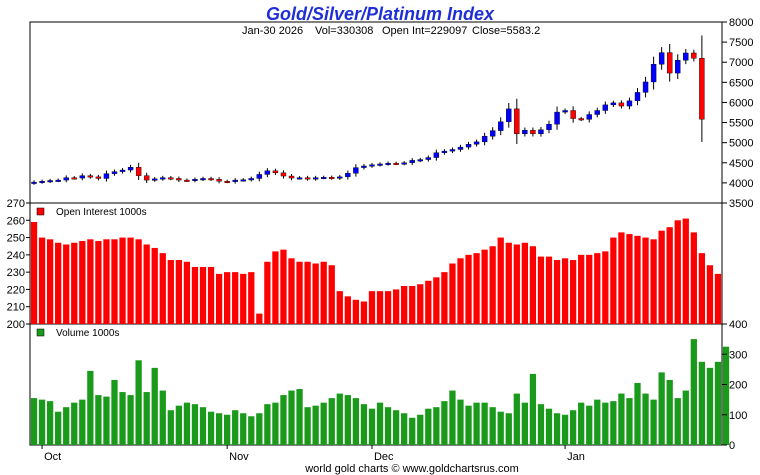  What do you see at coordinates (52, 457) in the screenshot?
I see `x-tick-label: Oct` at bounding box center [52, 457].